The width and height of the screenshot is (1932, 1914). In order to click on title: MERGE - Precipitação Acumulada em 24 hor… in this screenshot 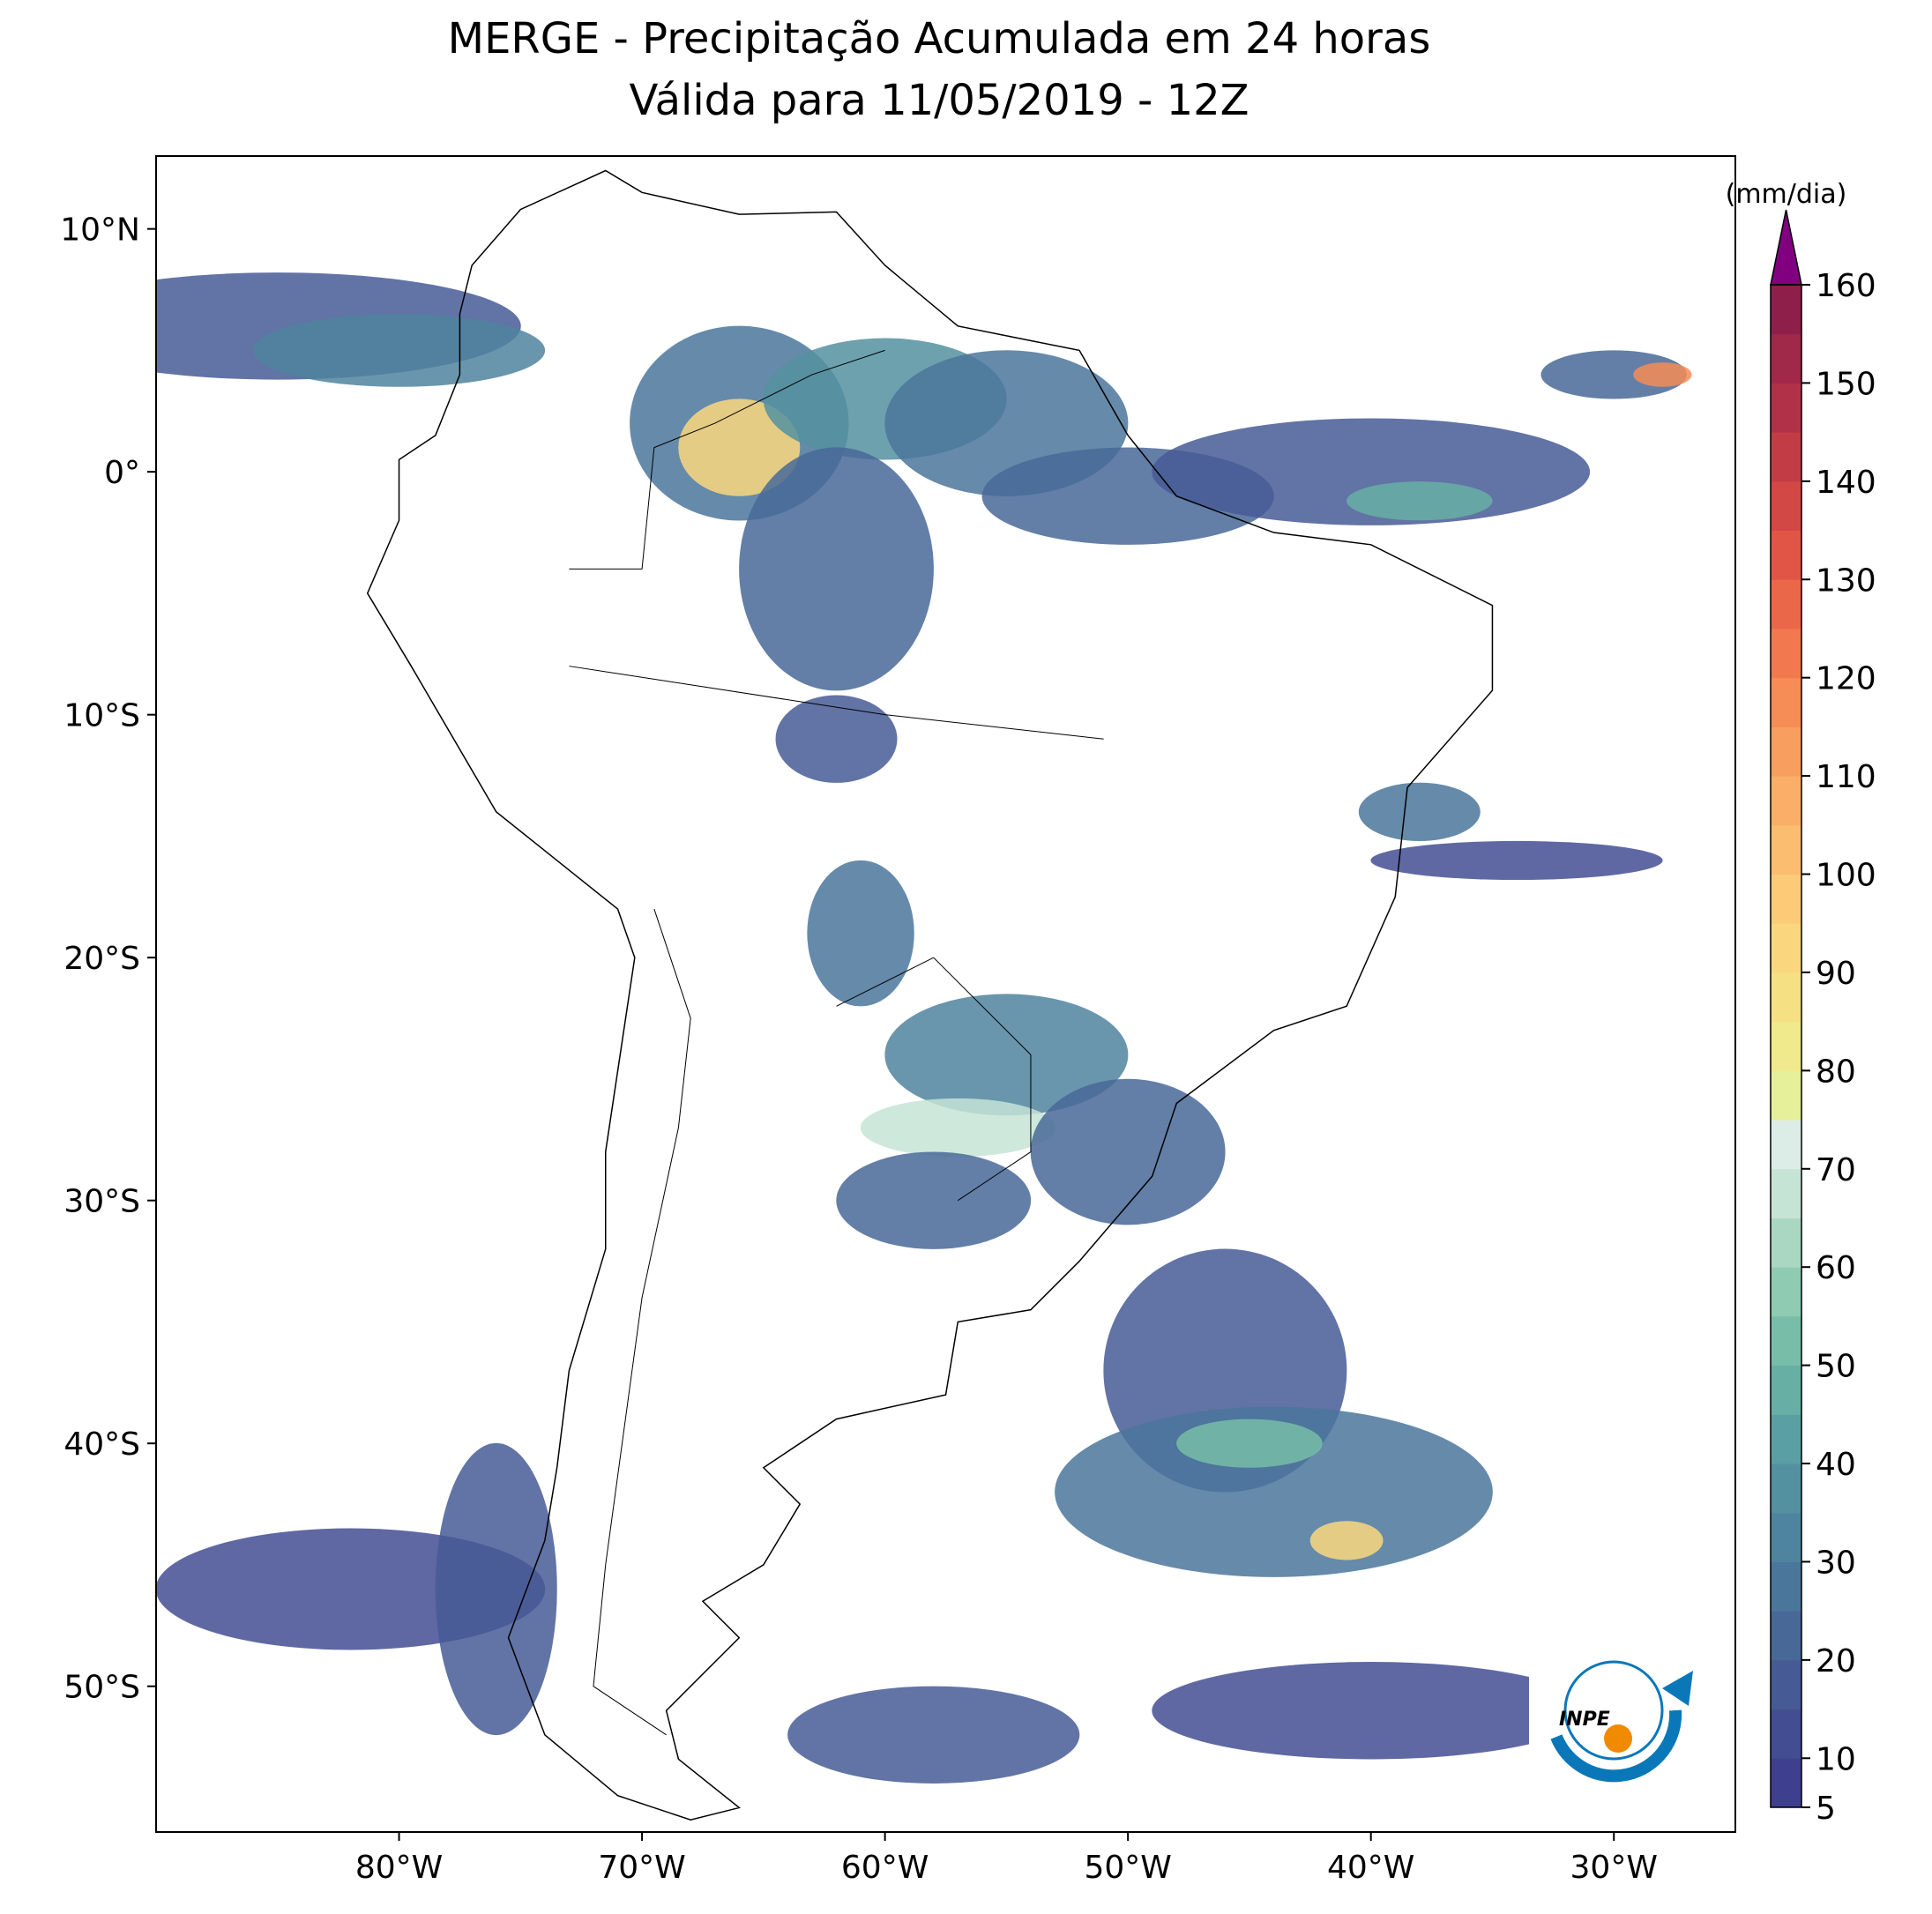, I will do `click(939, 38)`.